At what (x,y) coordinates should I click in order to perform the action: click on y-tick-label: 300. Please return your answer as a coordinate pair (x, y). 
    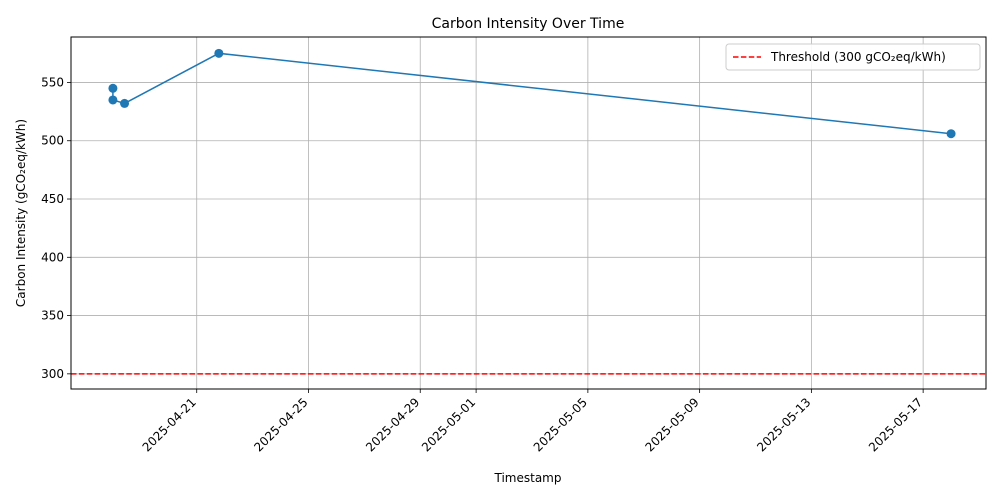
    Looking at the image, I should click on (52, 374).